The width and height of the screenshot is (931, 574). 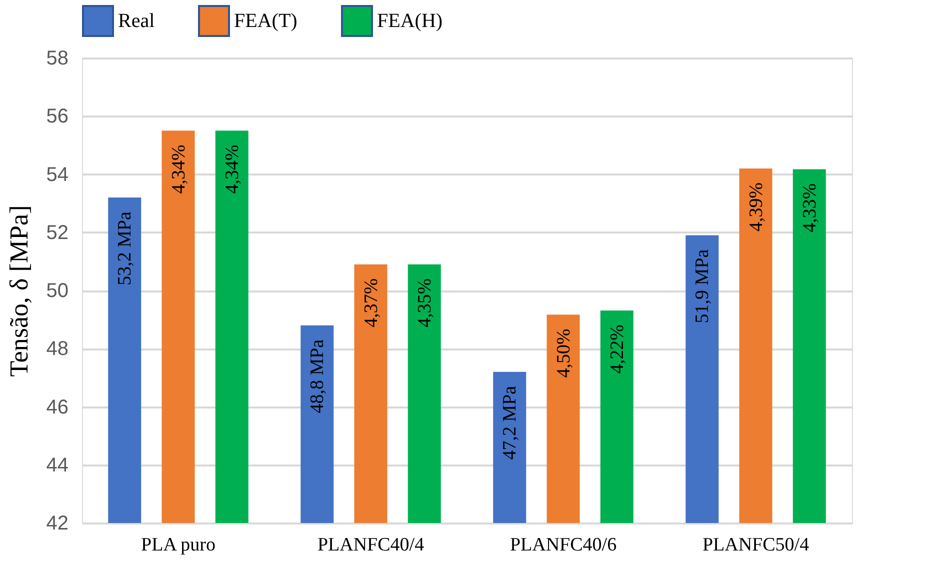 I want to click on annotation: 4,22%, so click(x=617, y=349).